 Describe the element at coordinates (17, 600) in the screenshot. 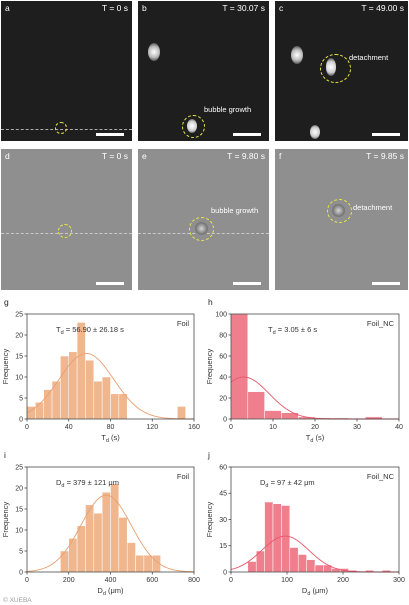

I see `watermark: © XUEBA` at that location.